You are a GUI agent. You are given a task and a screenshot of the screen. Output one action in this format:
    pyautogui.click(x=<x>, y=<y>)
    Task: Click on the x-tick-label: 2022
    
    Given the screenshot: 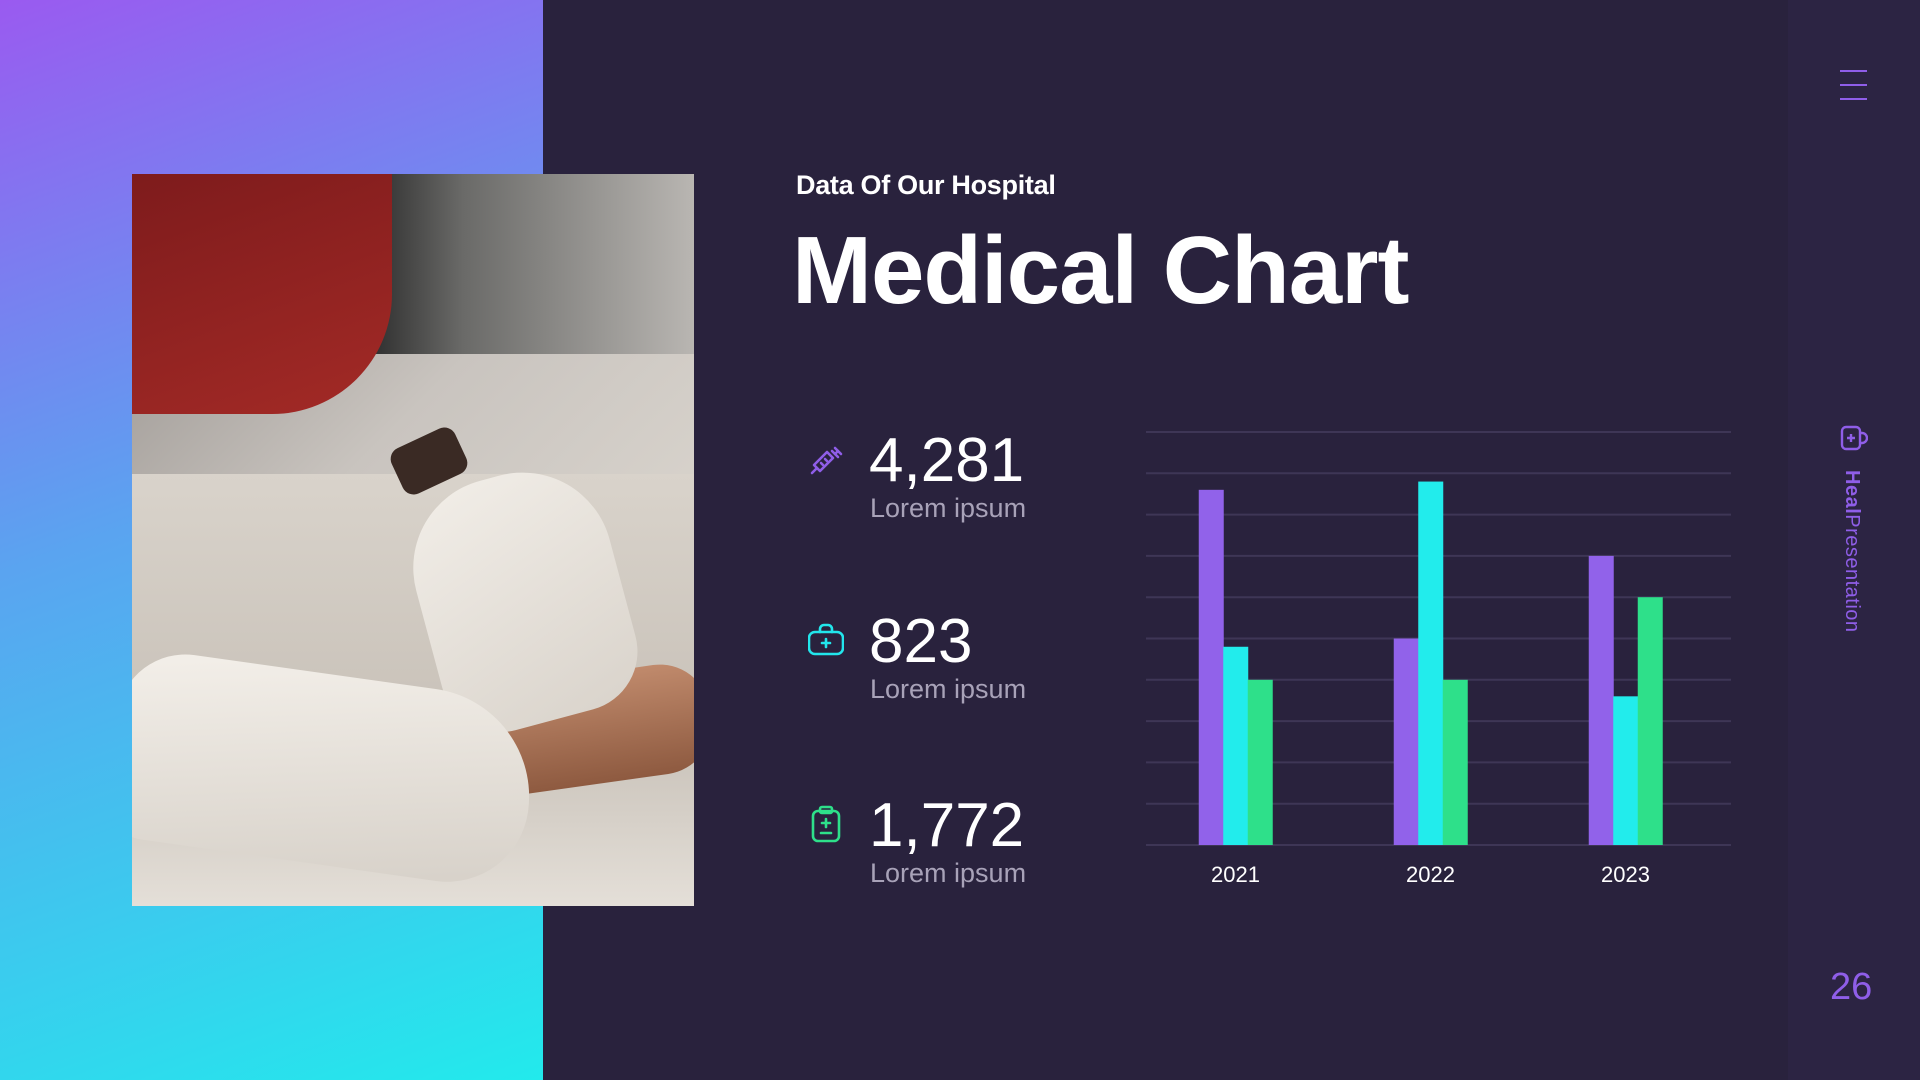 What is the action you would take?
    pyautogui.click(x=1430, y=874)
    